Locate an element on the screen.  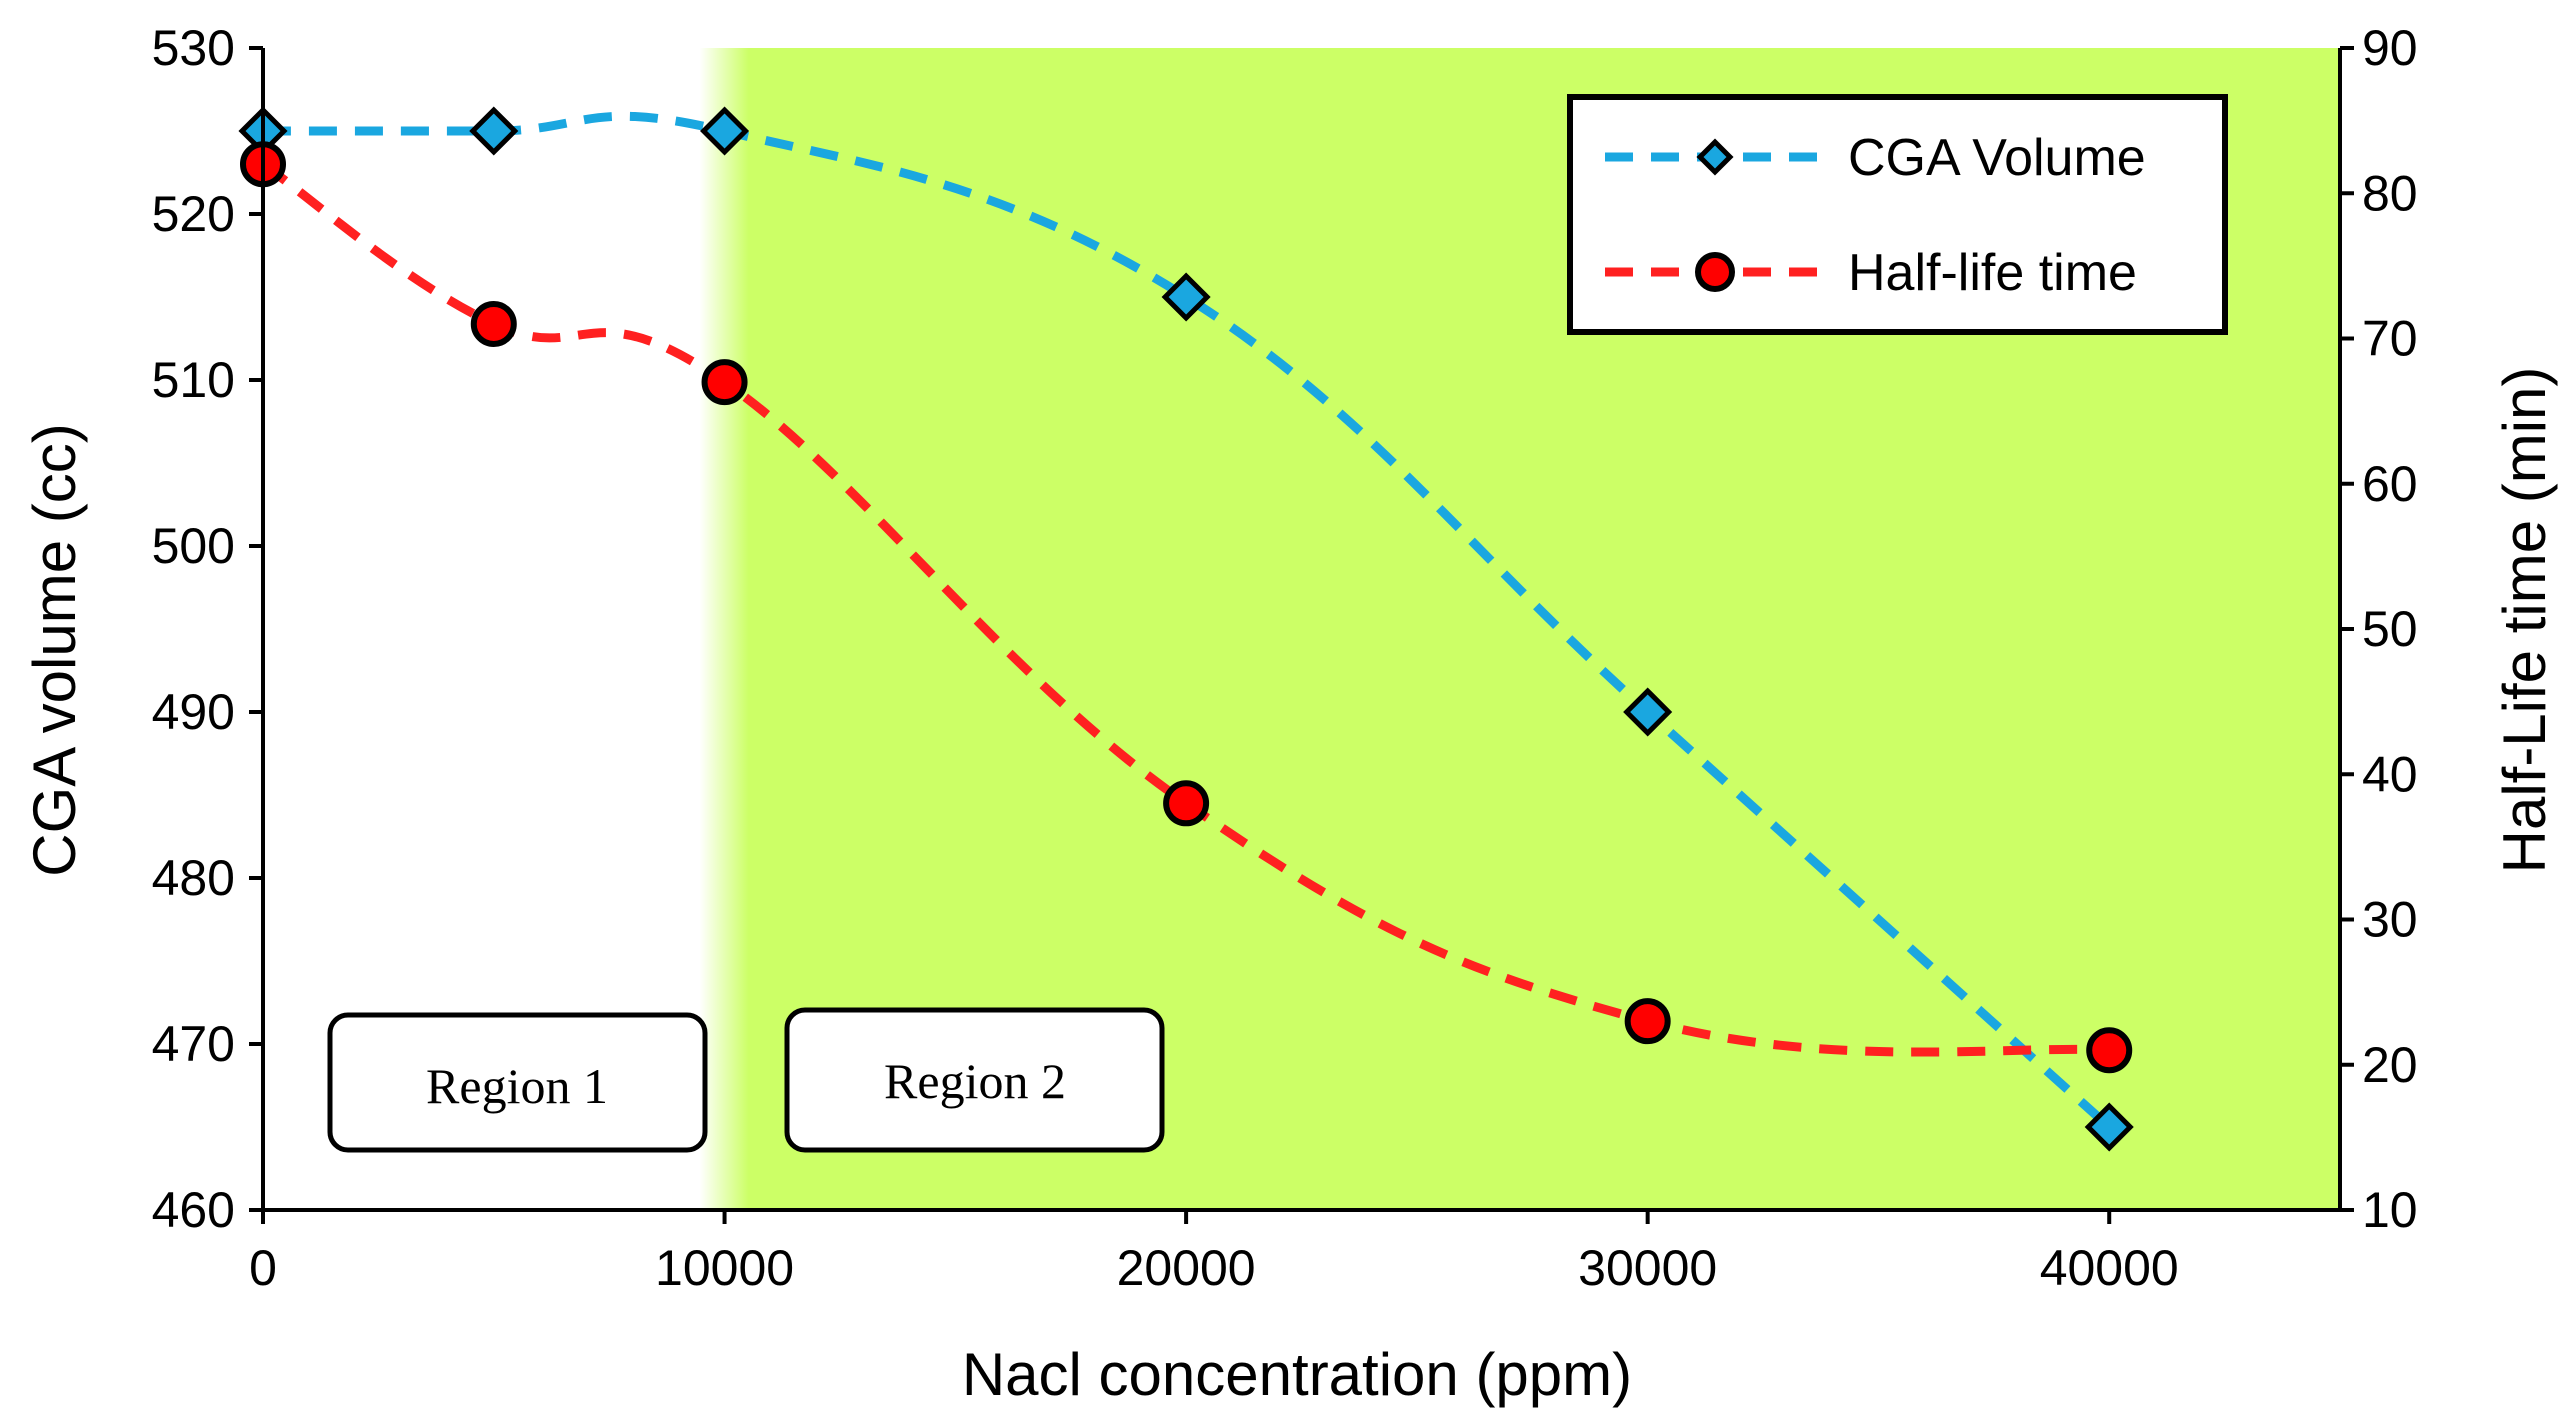
y2-tick-label: 80 is located at coordinates (2390, 193).